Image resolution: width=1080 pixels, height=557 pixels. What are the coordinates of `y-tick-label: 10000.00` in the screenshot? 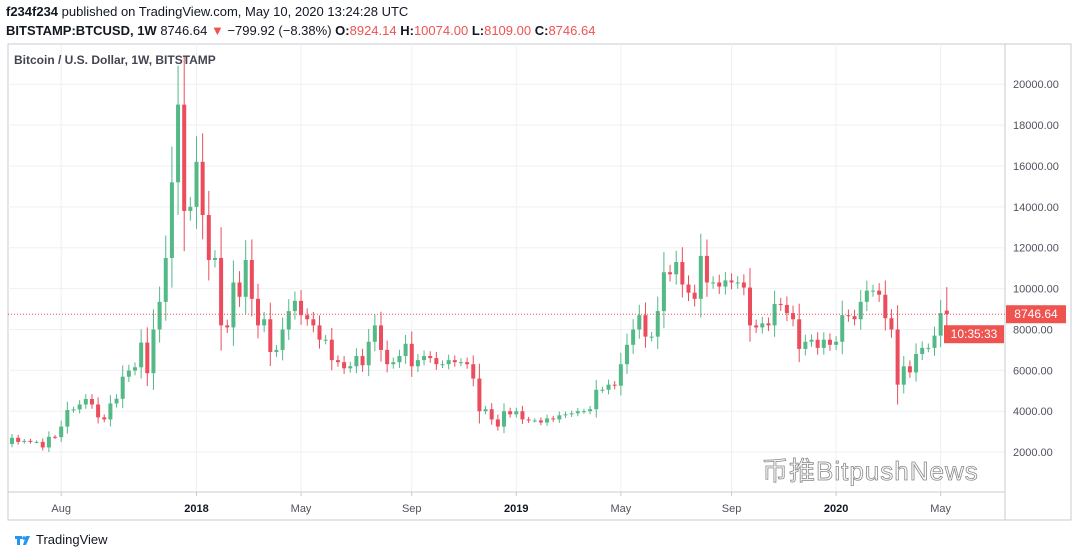 It's located at (1036, 290).